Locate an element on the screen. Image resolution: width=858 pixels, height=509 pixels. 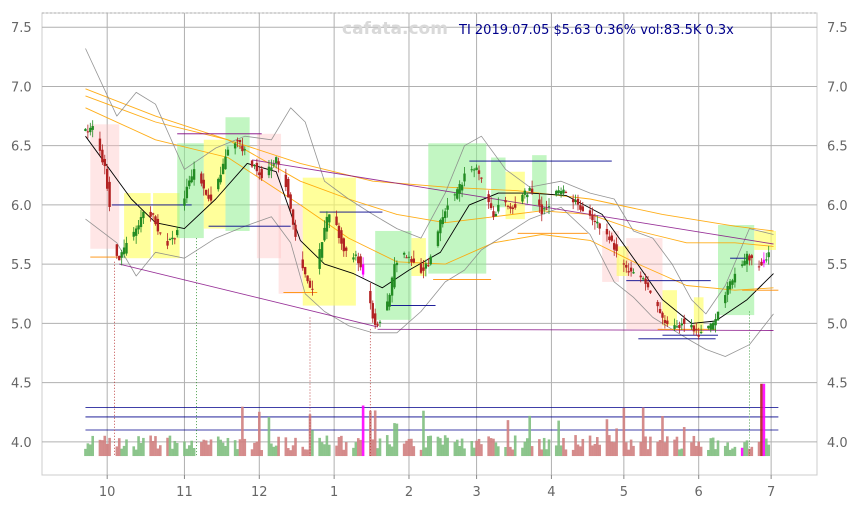
x-tick-label: 11 is located at coordinates (184, 492).